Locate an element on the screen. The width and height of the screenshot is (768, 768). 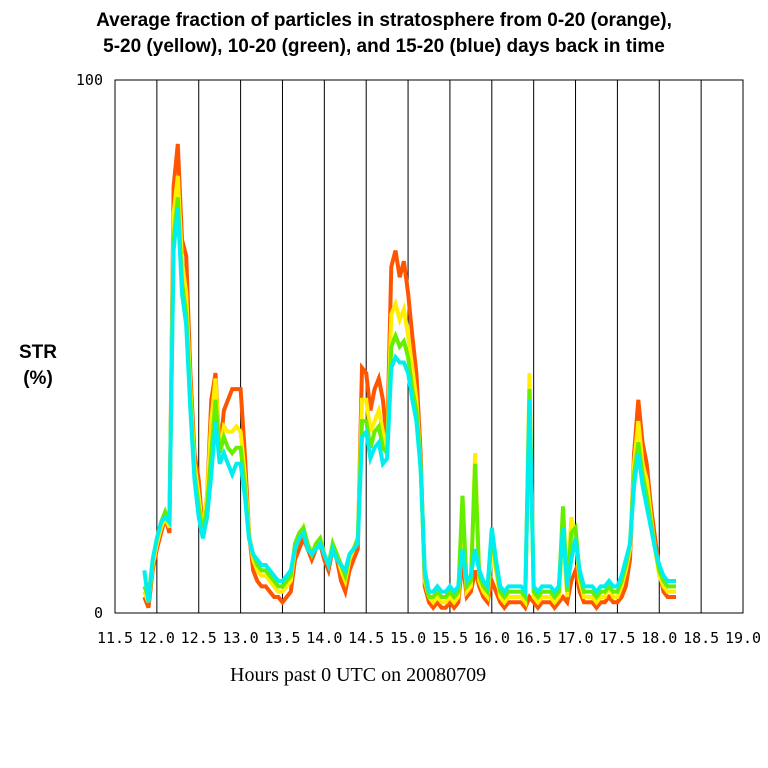
x-tick-label: 19.0 is located at coordinates (743, 638).